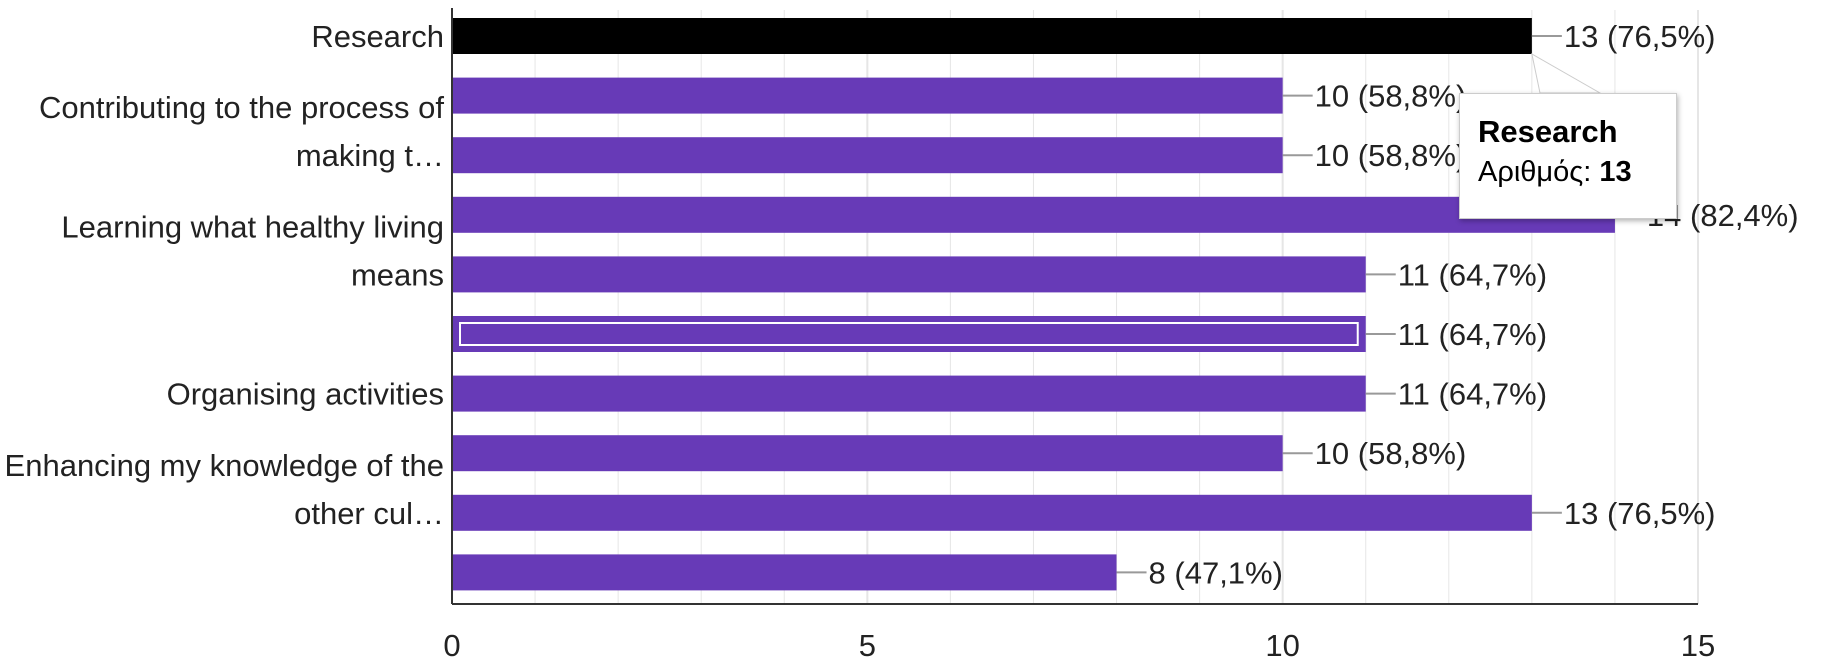  I want to click on bar-selection-outline, so click(909, 334).